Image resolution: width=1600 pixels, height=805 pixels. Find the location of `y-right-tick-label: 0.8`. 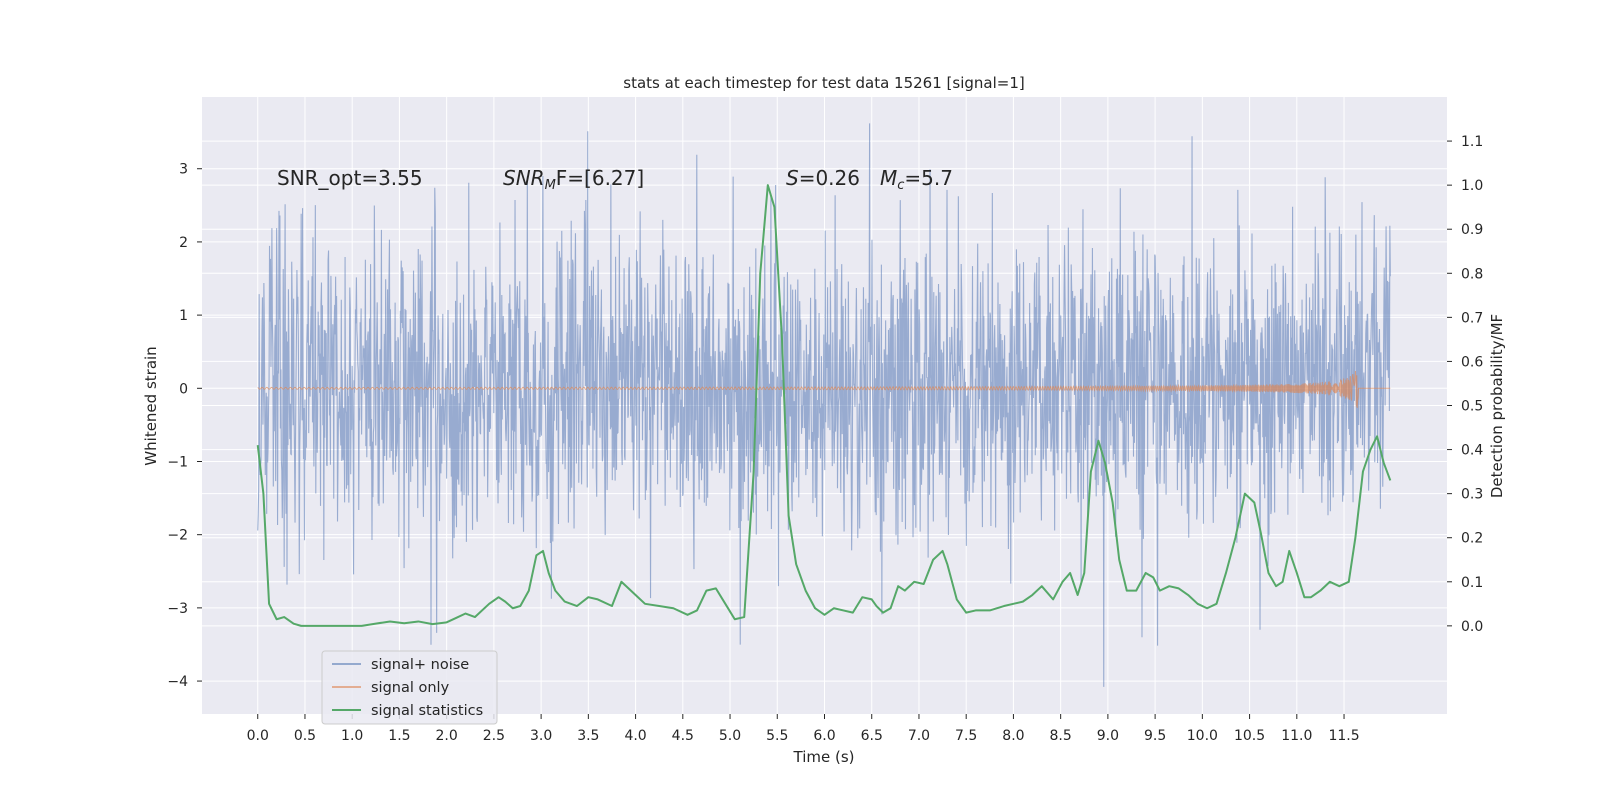

y-right-tick-label: 0.8 is located at coordinates (1472, 274).